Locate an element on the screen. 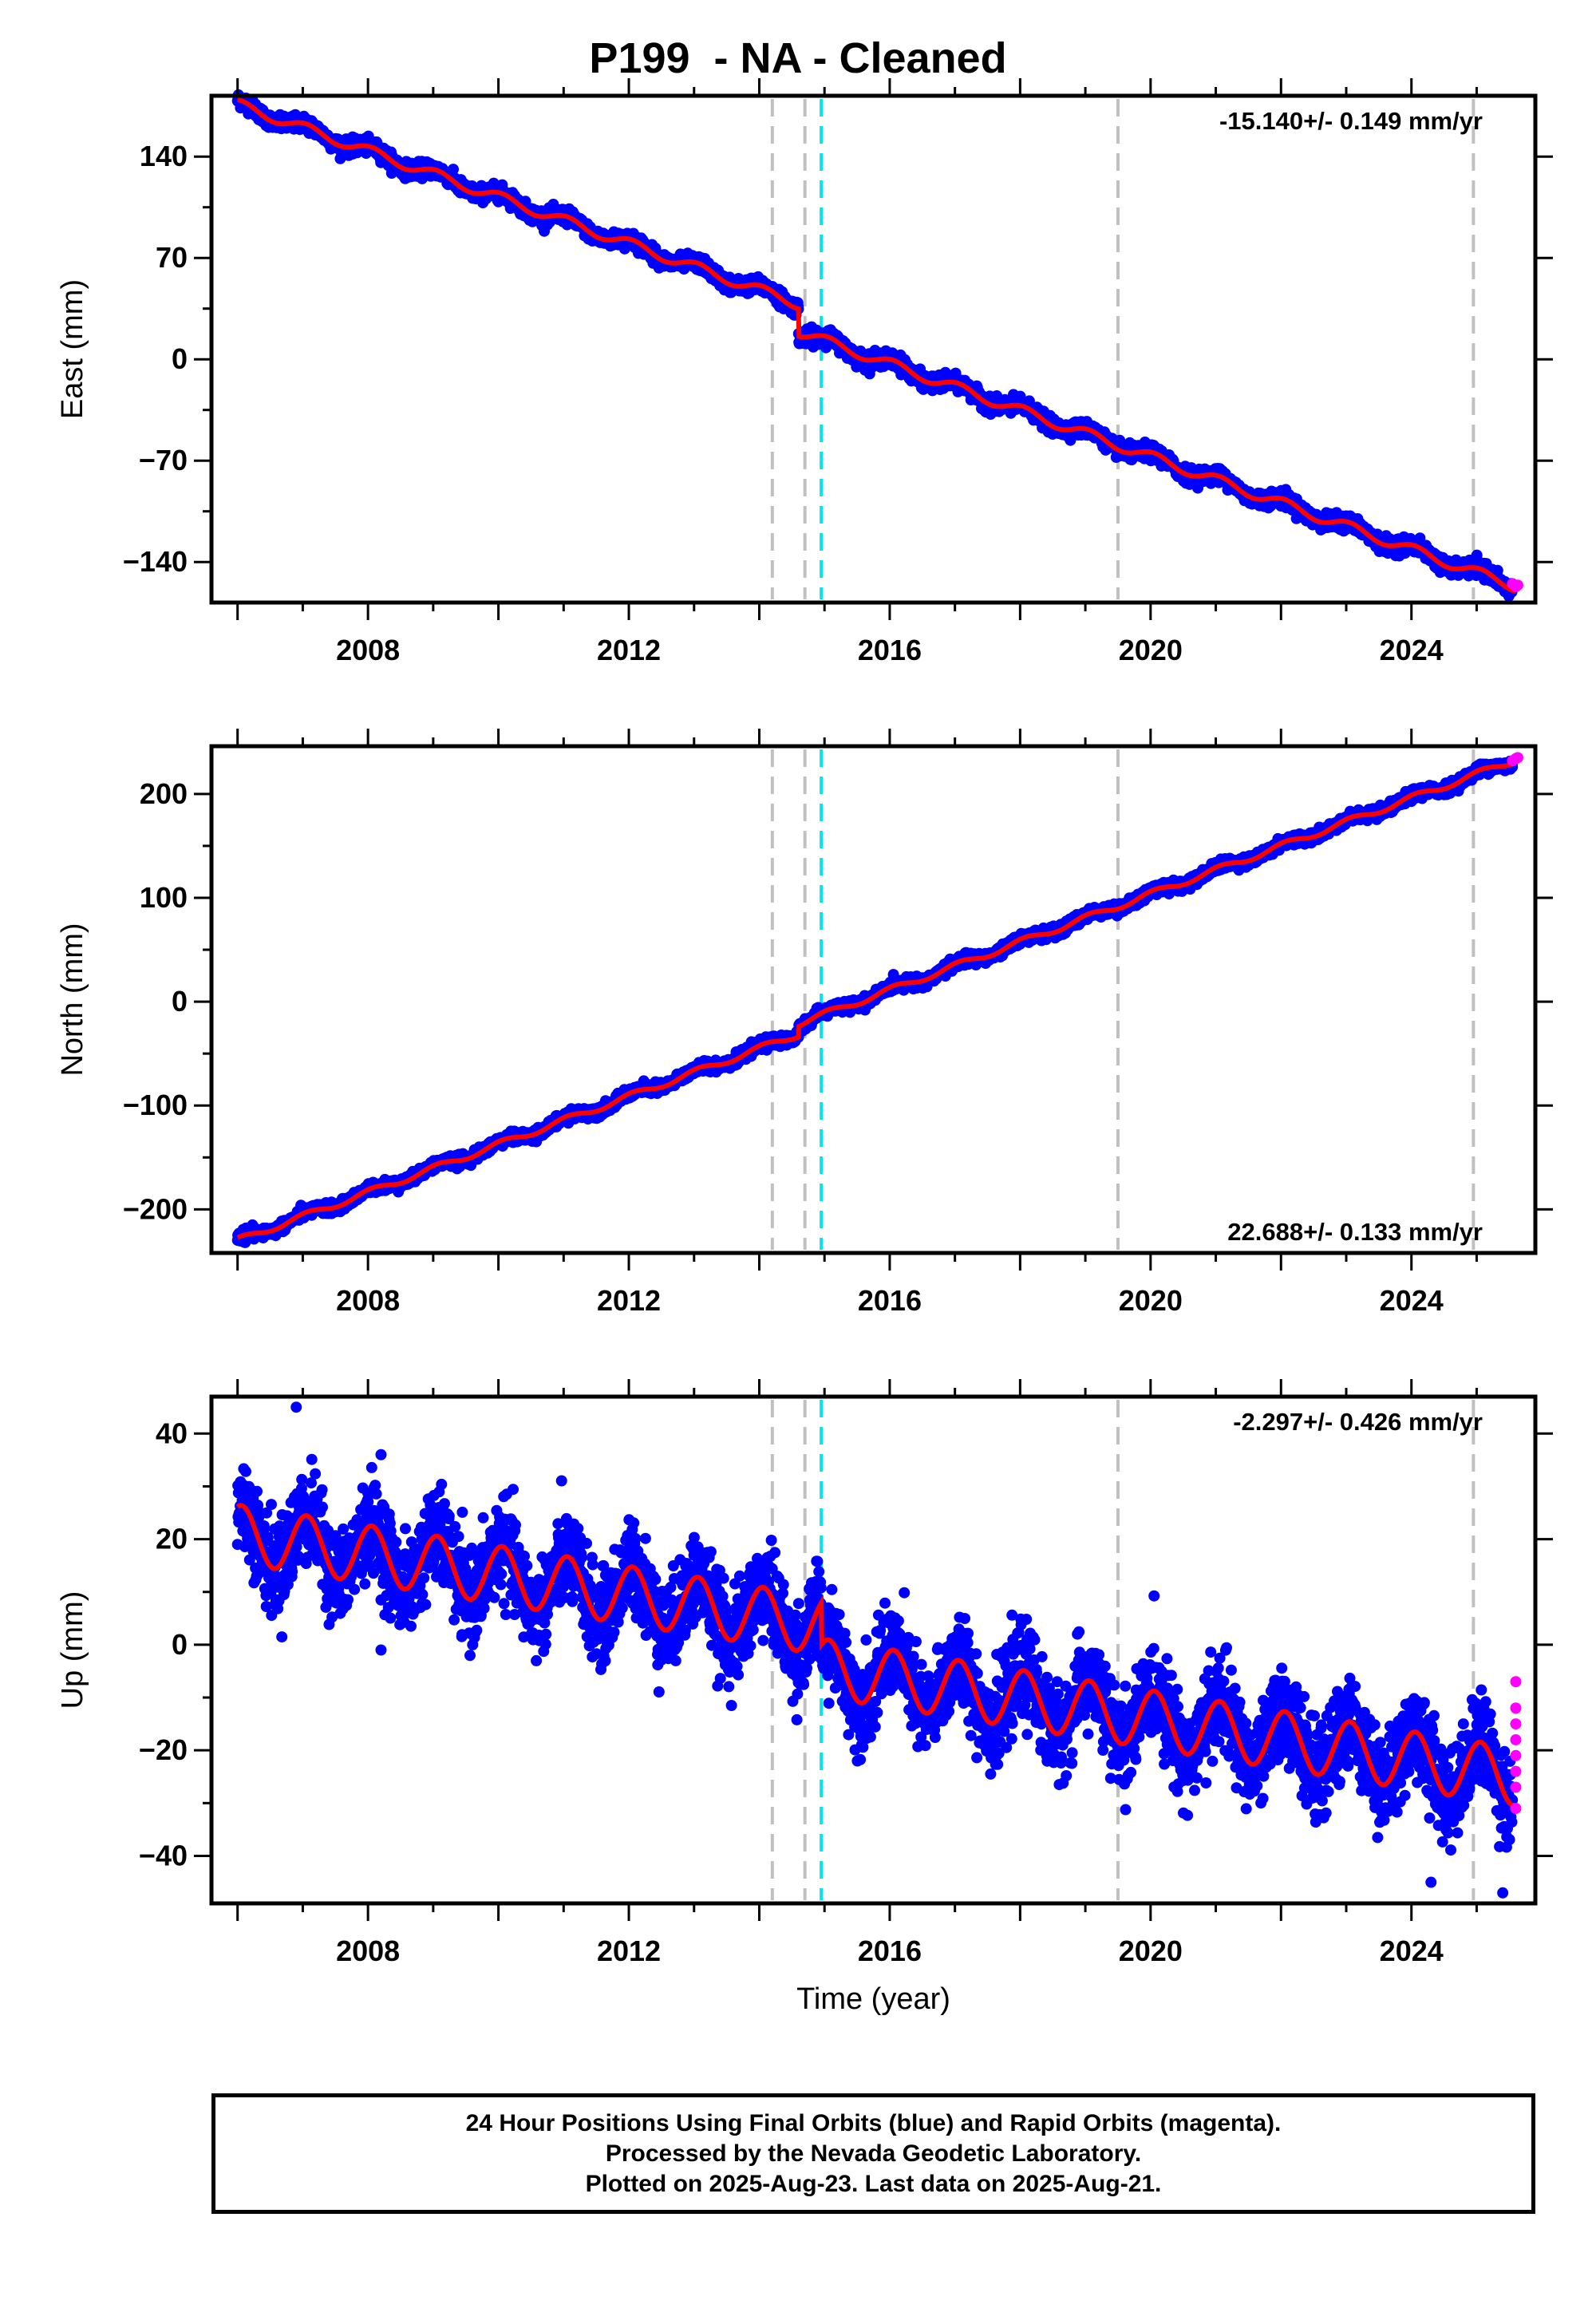  data-point is located at coordinates (454, 170).